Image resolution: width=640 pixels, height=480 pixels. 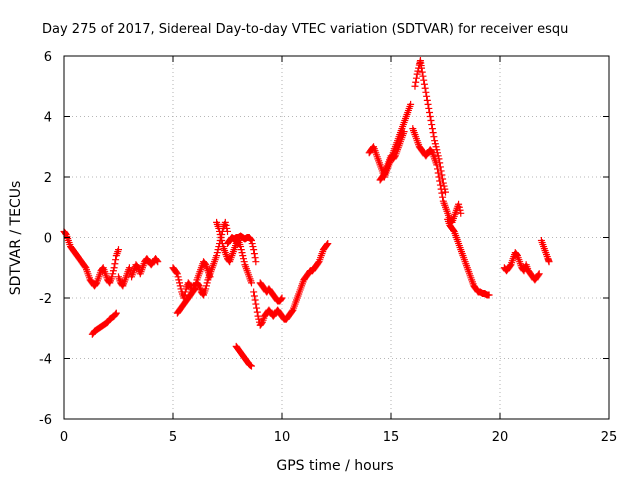 What do you see at coordinates (48, 178) in the screenshot?
I see `y-tick-label: 2` at bounding box center [48, 178].